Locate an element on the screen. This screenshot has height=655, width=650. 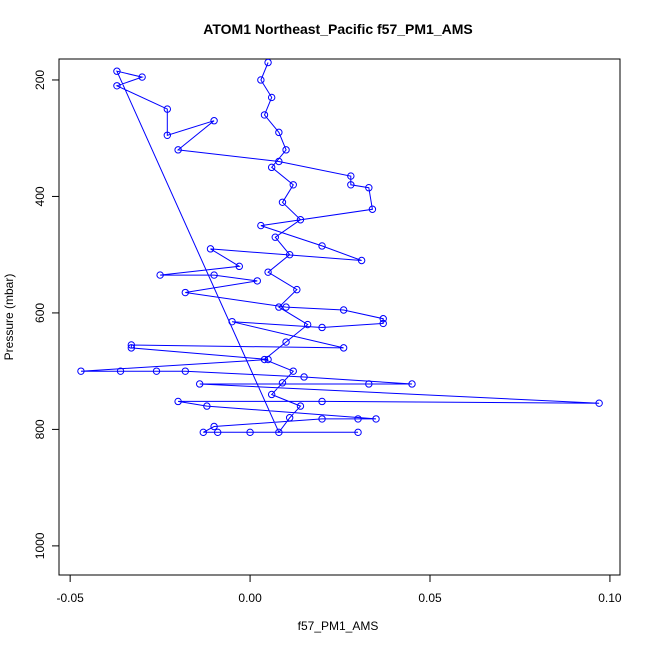
y-tick-label: 200 is located at coordinates (40, 80).